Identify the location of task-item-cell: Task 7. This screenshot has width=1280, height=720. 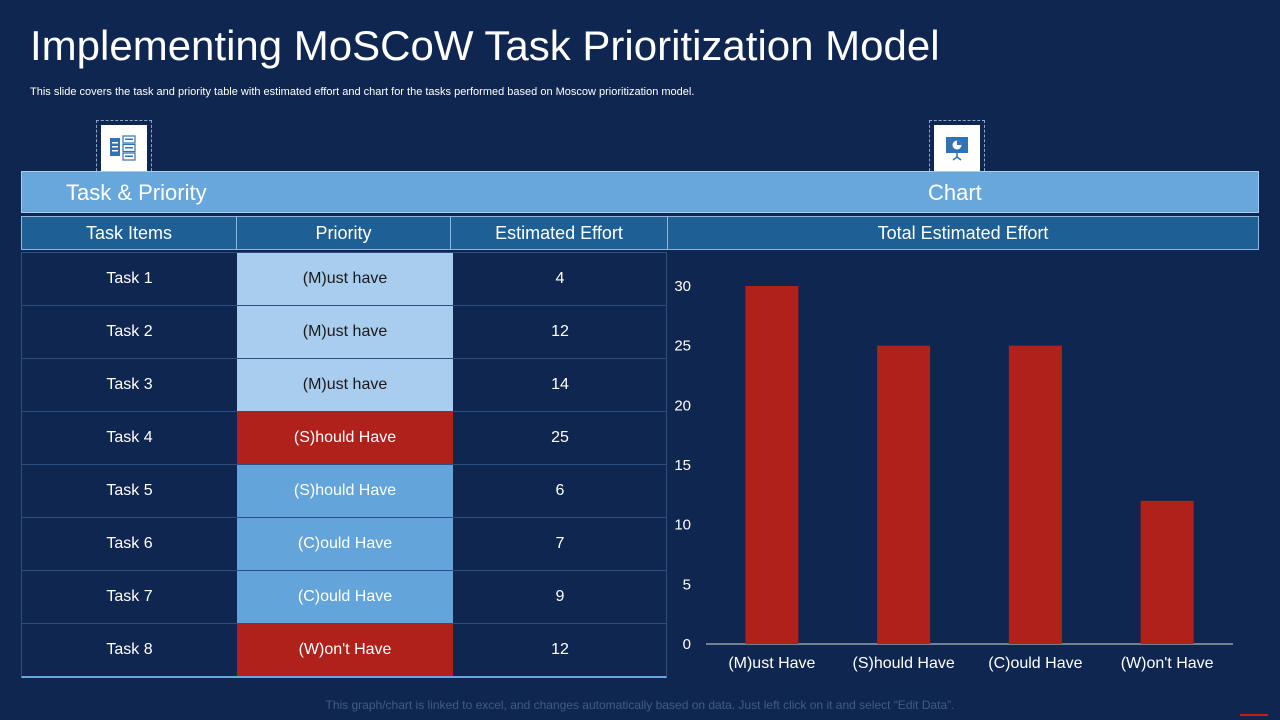
(129, 596).